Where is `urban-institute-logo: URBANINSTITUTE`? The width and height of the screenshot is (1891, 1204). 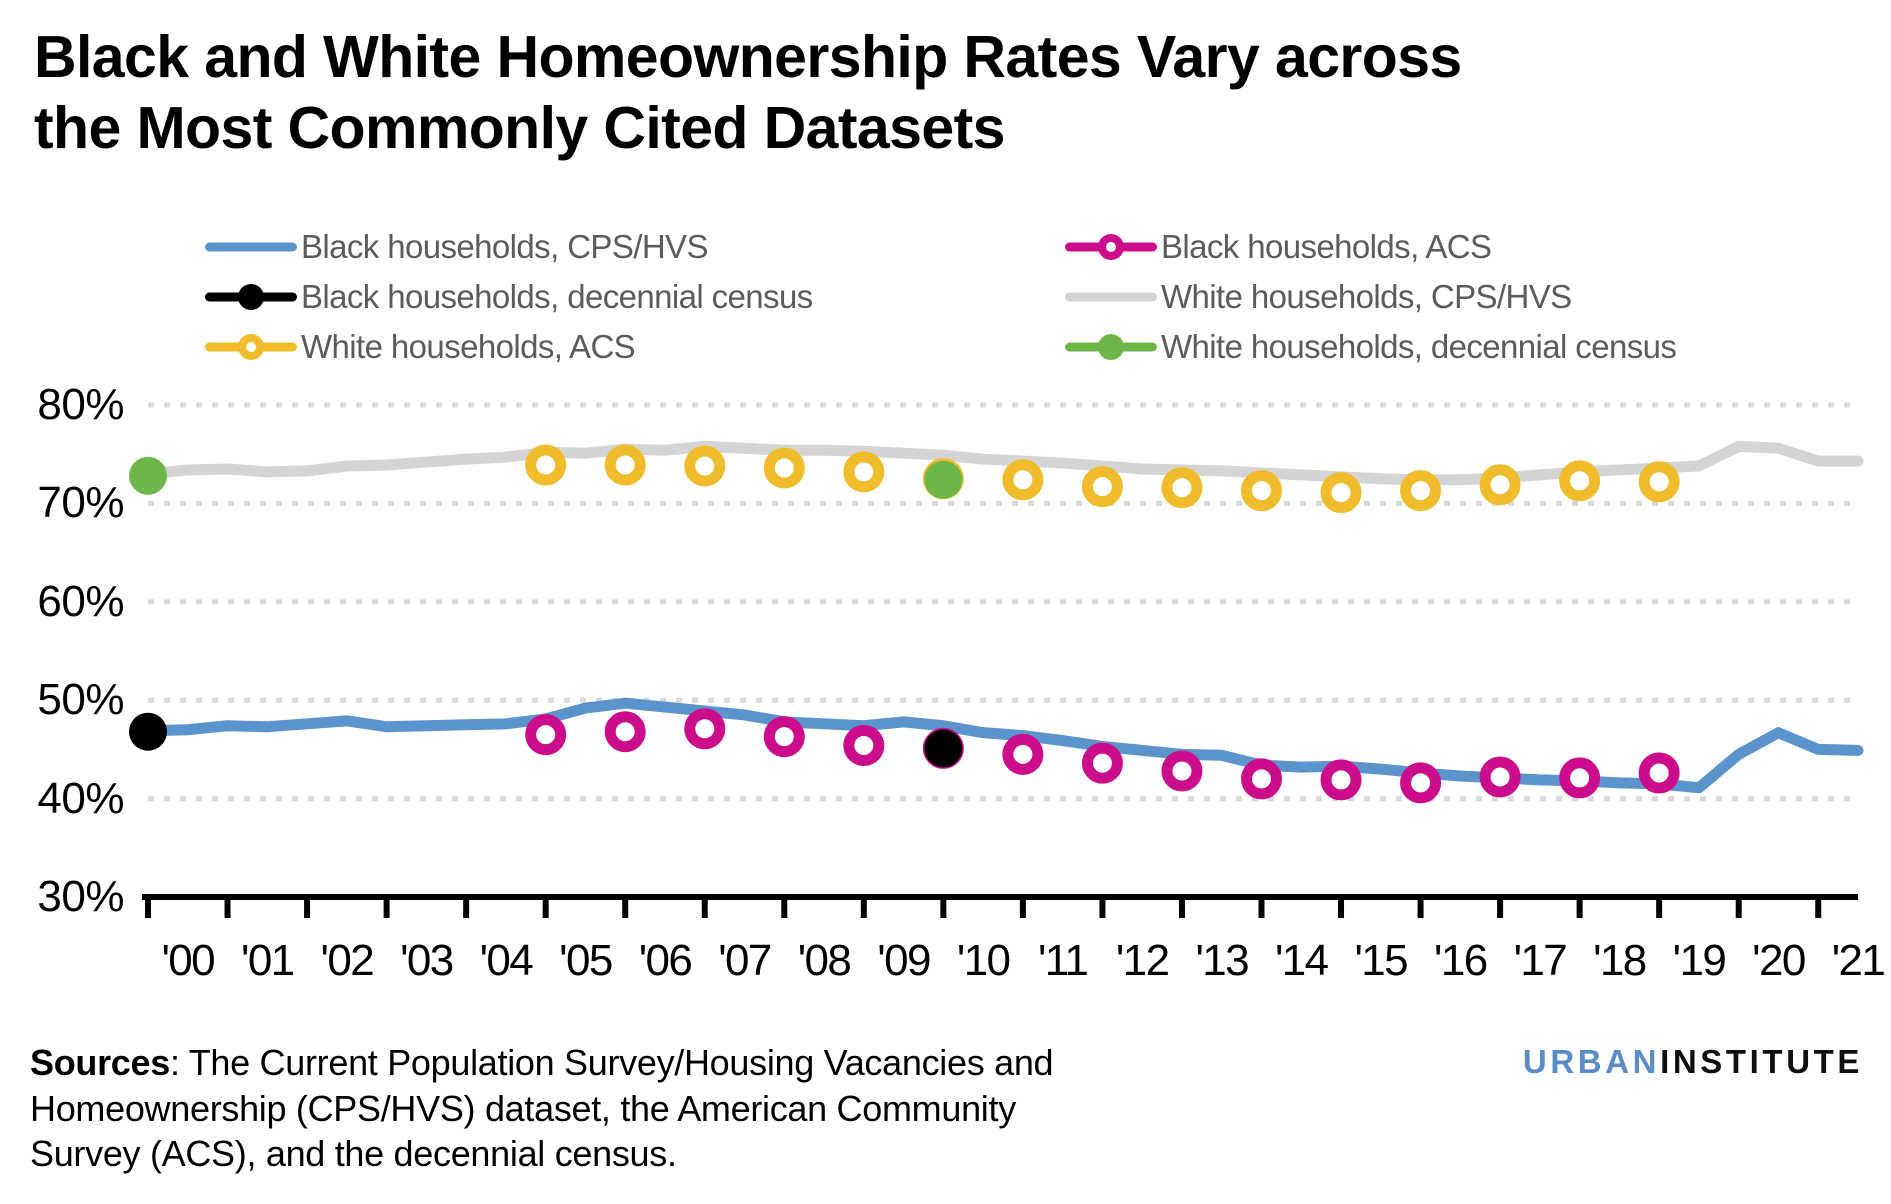
urban-institute-logo: URBANINSTITUTE is located at coordinates (1693, 1062).